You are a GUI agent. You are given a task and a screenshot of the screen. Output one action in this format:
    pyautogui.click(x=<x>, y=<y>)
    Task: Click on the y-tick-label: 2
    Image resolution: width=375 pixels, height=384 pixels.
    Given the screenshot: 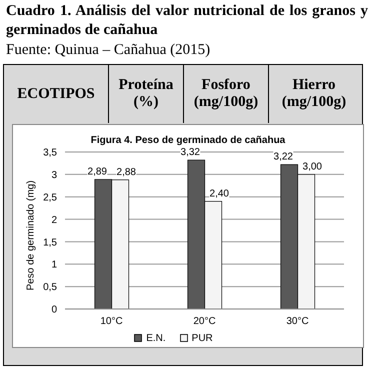 What is the action you would take?
    pyautogui.click(x=54, y=220)
    